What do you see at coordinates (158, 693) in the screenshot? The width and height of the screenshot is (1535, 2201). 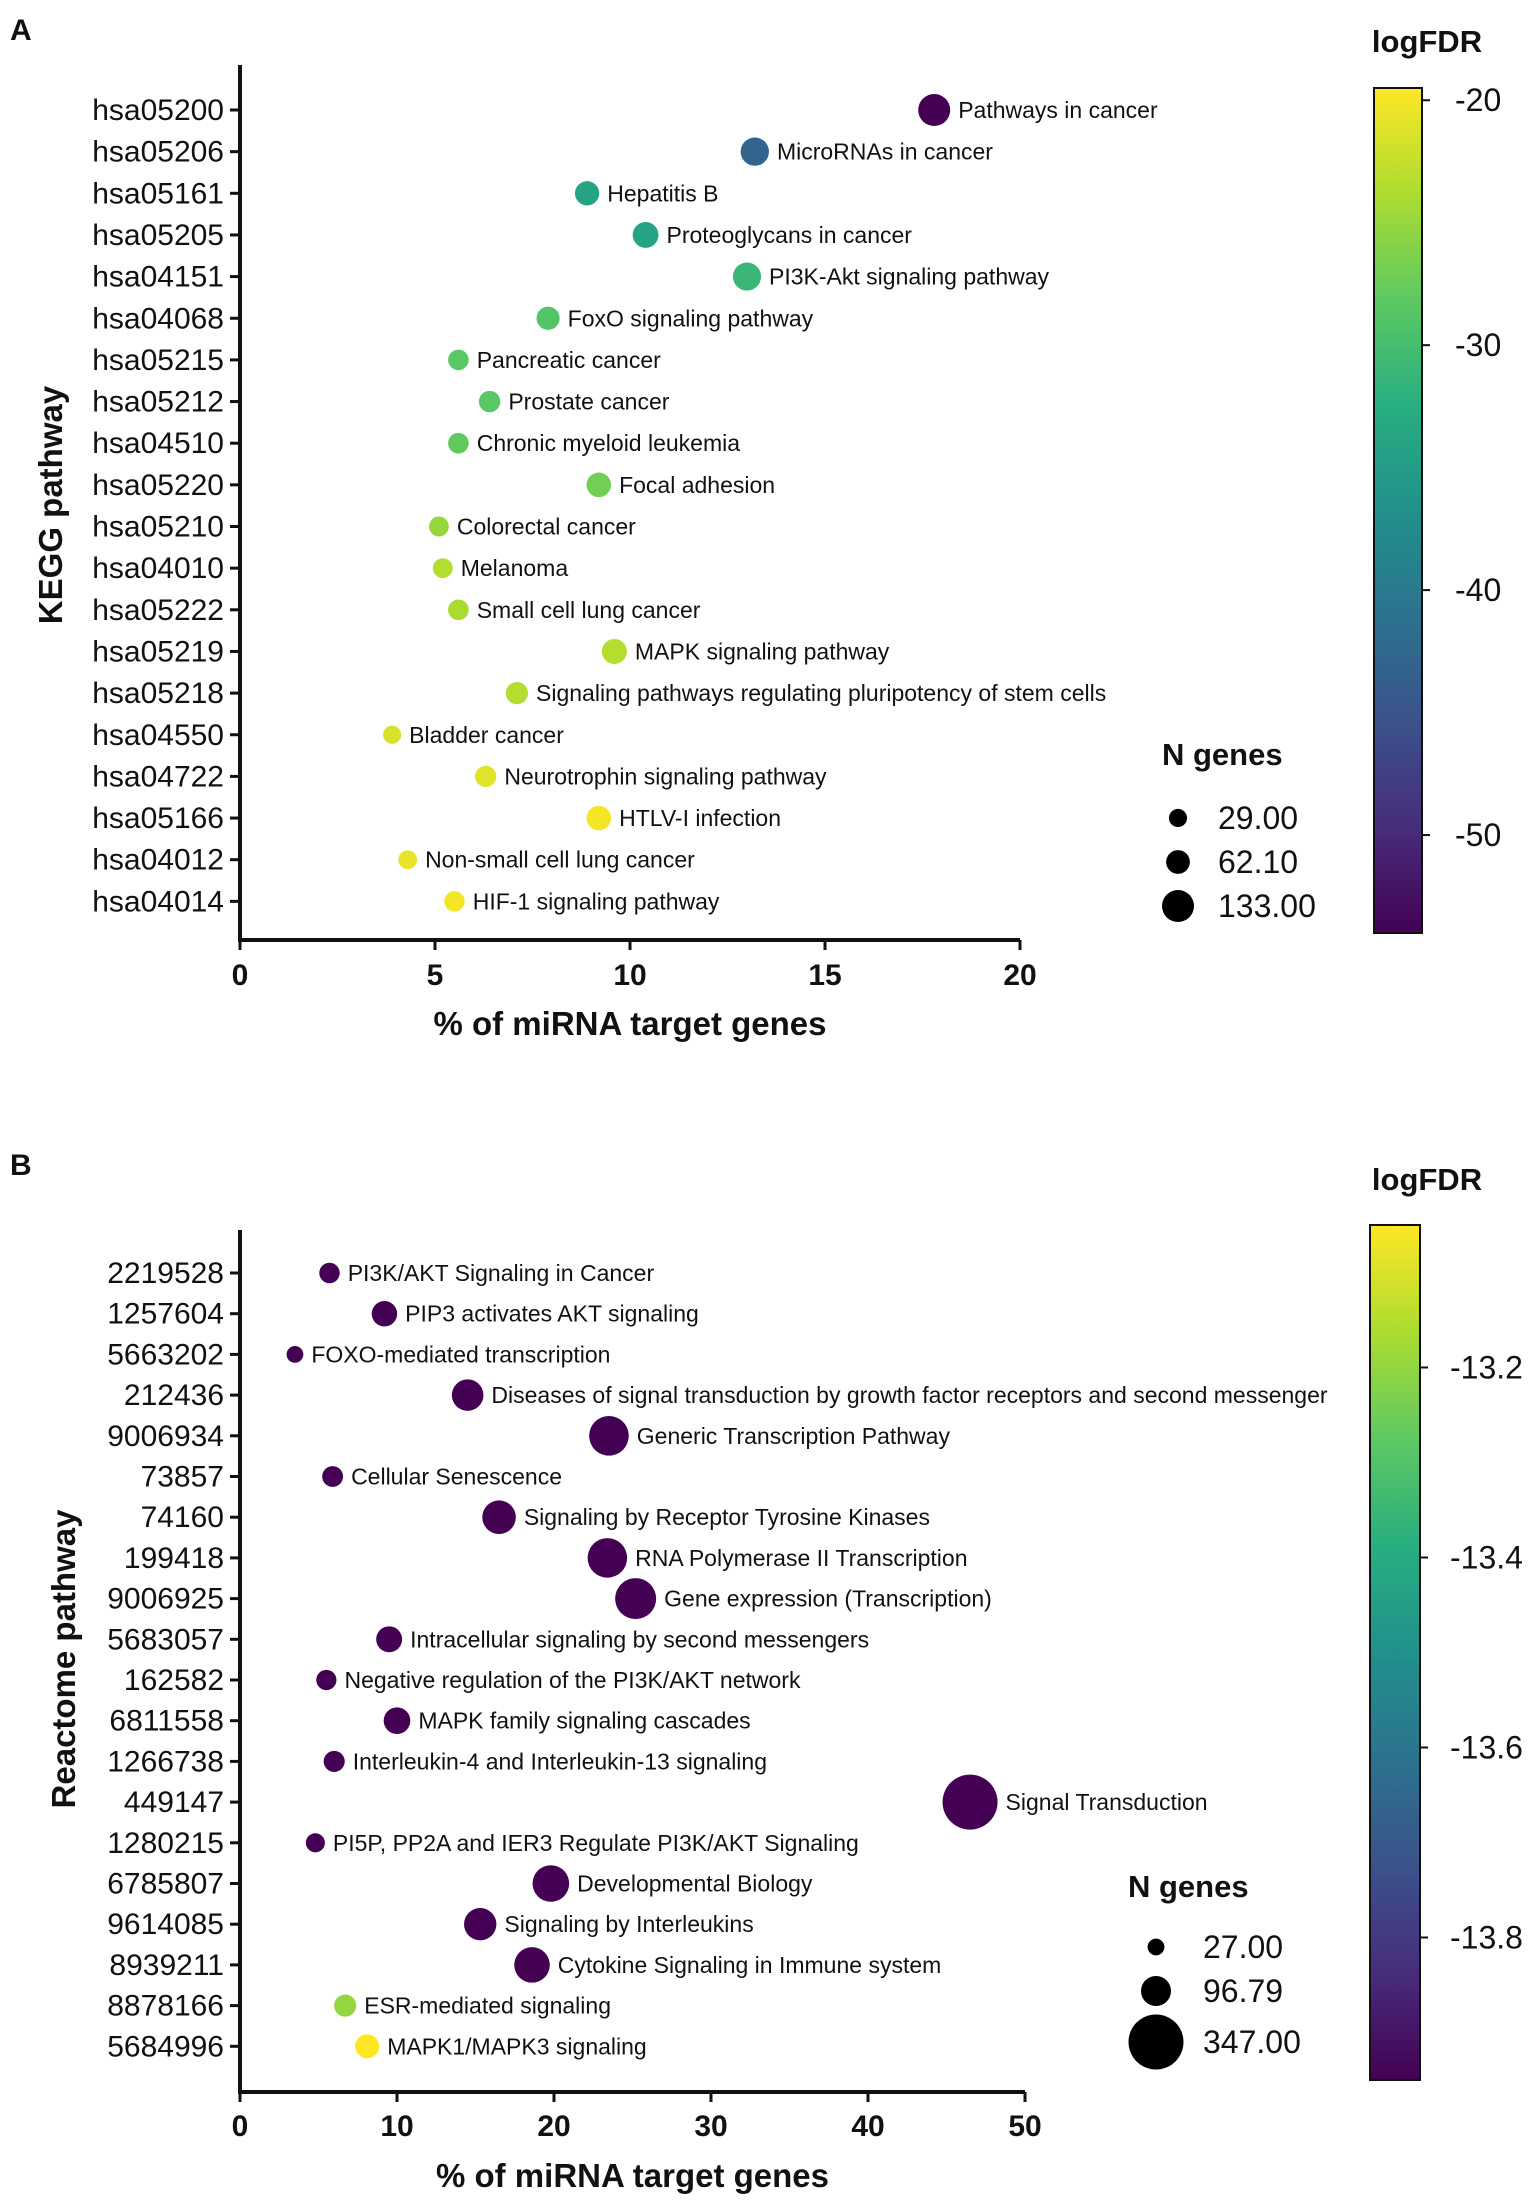 I see `panel-a-y-tick-label: hsa05218` at bounding box center [158, 693].